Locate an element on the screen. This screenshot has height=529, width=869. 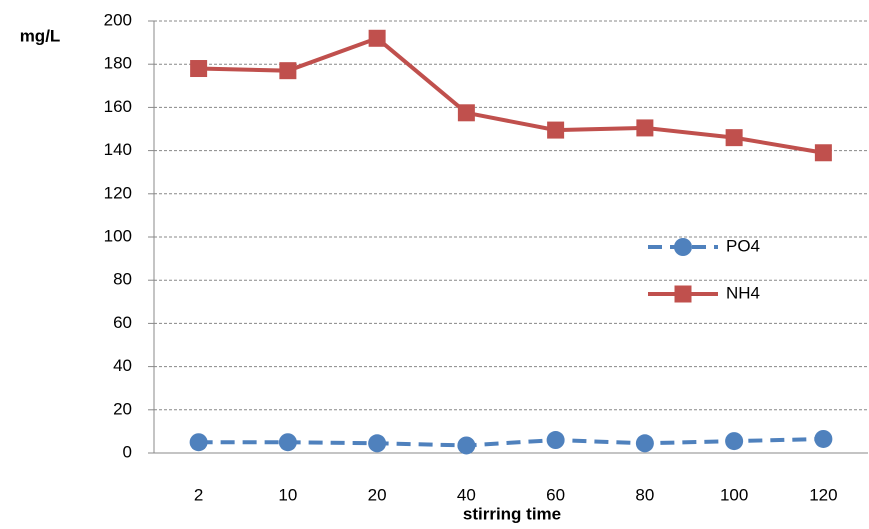
x-tick-label: 20 is located at coordinates (377, 494).